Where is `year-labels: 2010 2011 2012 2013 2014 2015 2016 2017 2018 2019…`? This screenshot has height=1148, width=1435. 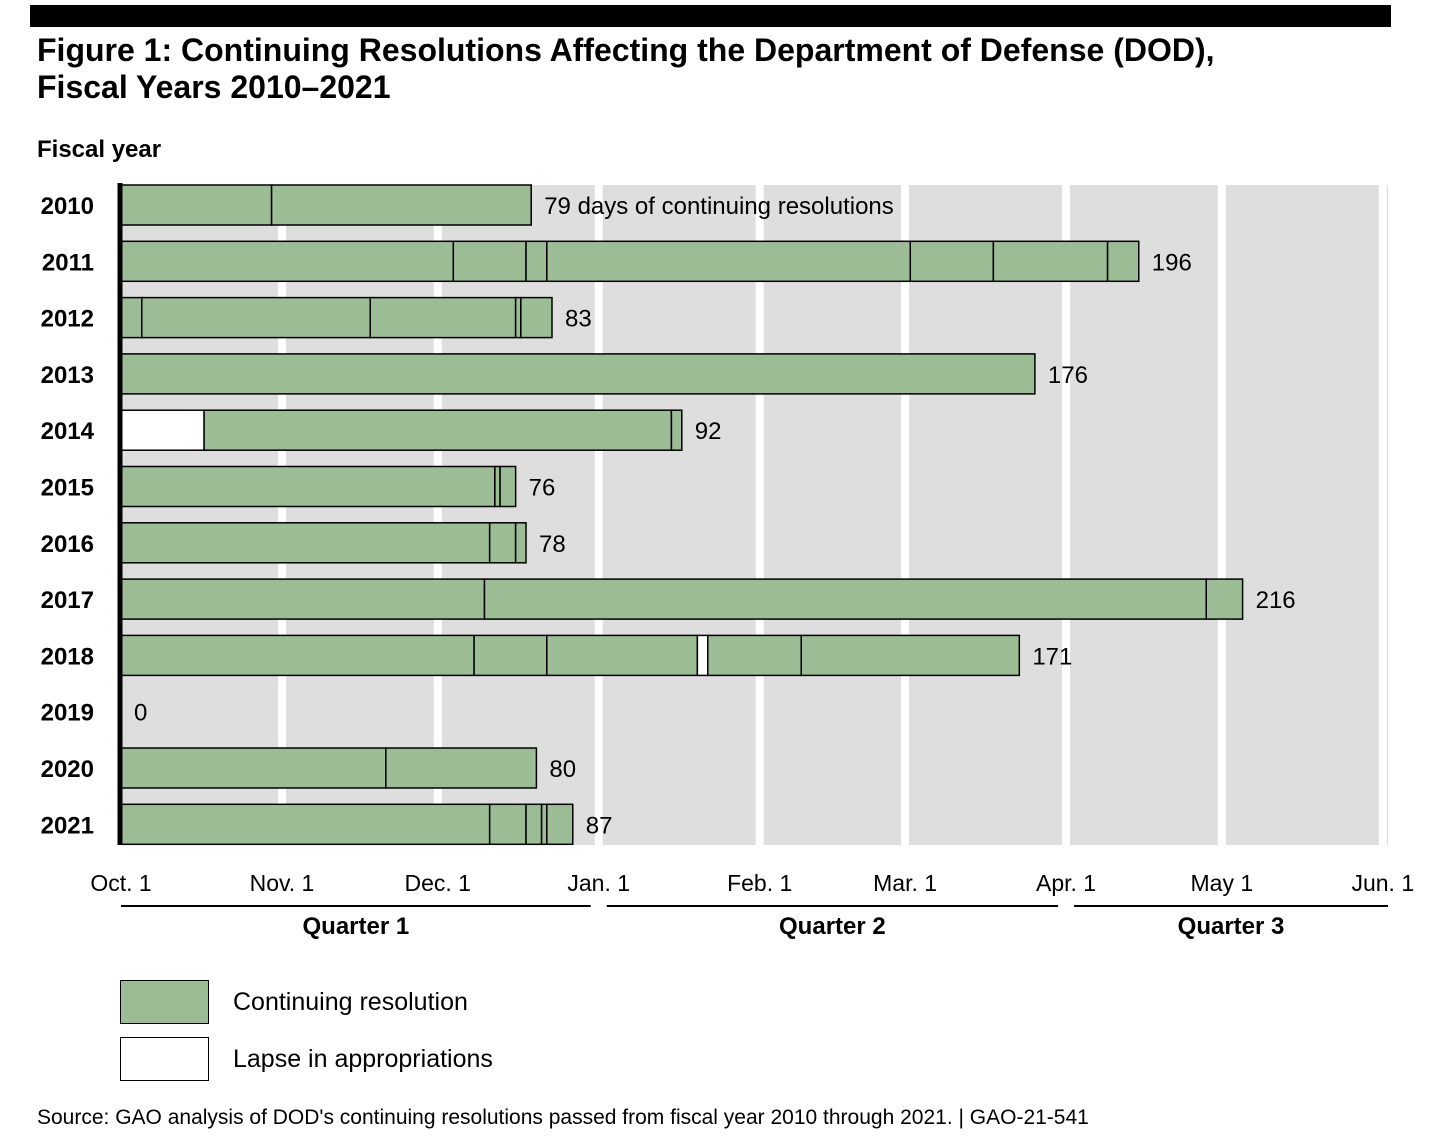 year-labels: 2010 2011 2012 2013 2014 2015 2016 2017 2018 2019… is located at coordinates (68, 516).